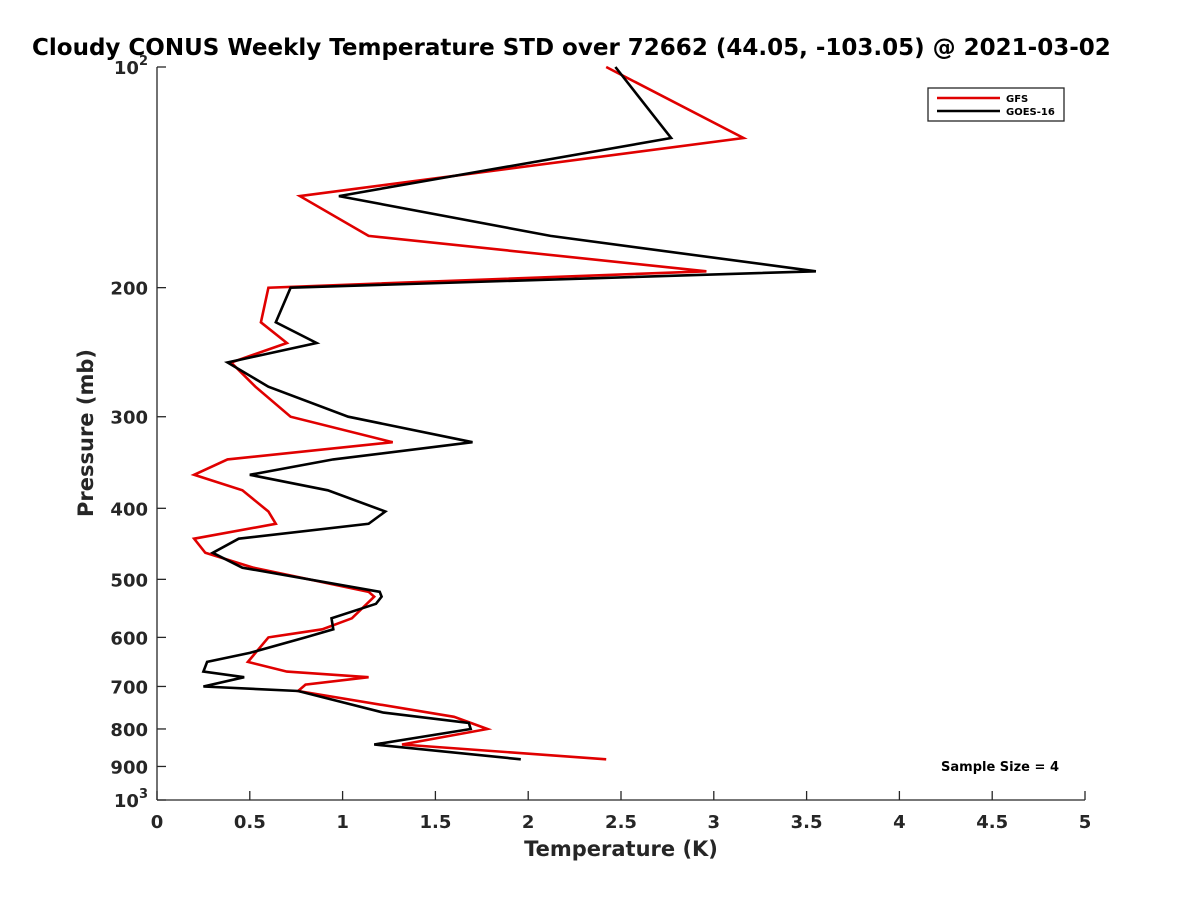 This screenshot has height=900, width=1200. What do you see at coordinates (435, 822) in the screenshot?
I see `x-tick-label: 1.5` at bounding box center [435, 822].